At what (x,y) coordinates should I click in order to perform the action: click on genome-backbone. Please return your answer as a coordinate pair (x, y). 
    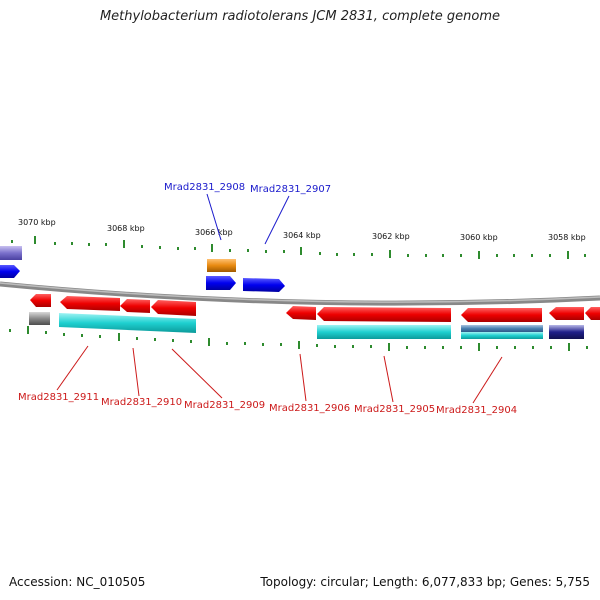
    Looking at the image, I should click on (300, 293).